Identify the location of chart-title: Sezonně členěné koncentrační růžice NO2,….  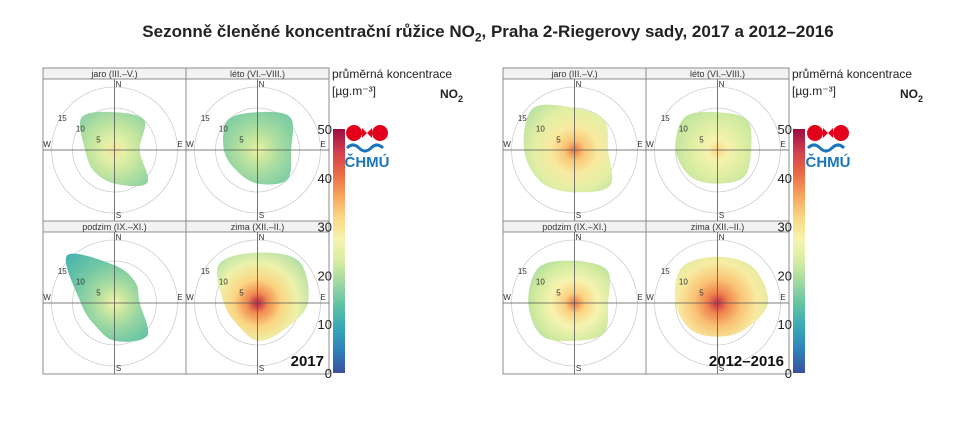
(488, 33).